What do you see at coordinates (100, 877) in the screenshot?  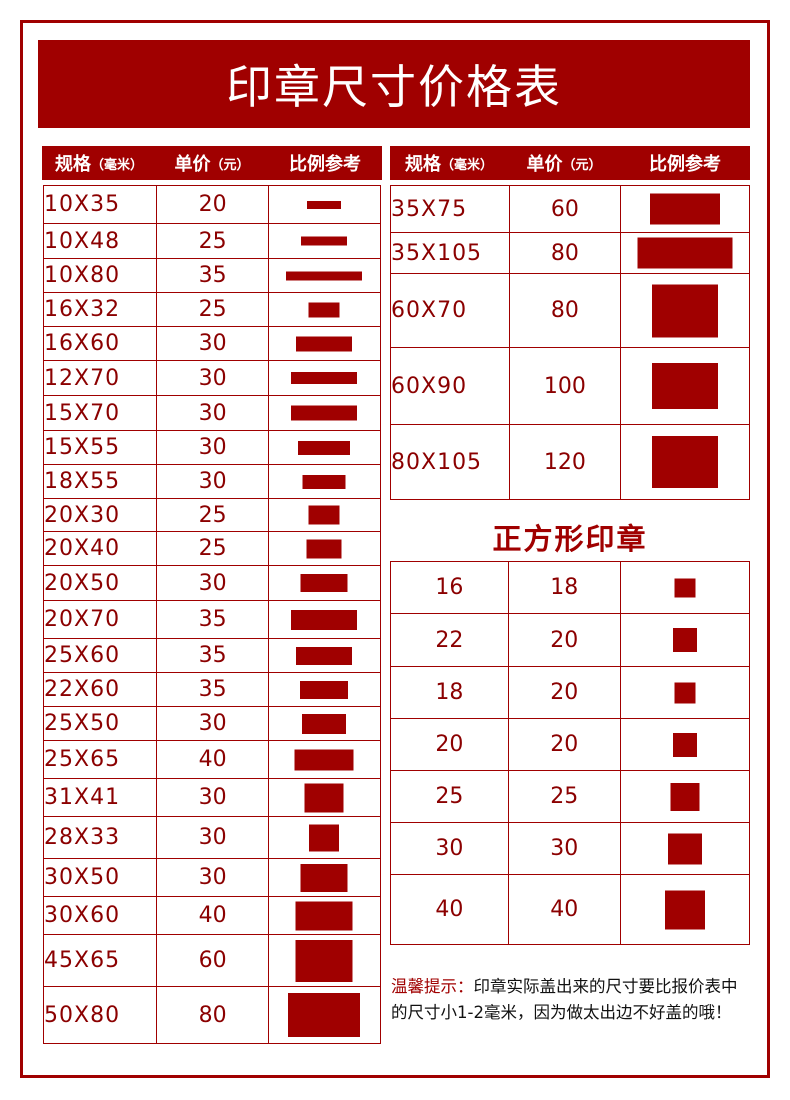 I see `spec-cell: 30X50` at bounding box center [100, 877].